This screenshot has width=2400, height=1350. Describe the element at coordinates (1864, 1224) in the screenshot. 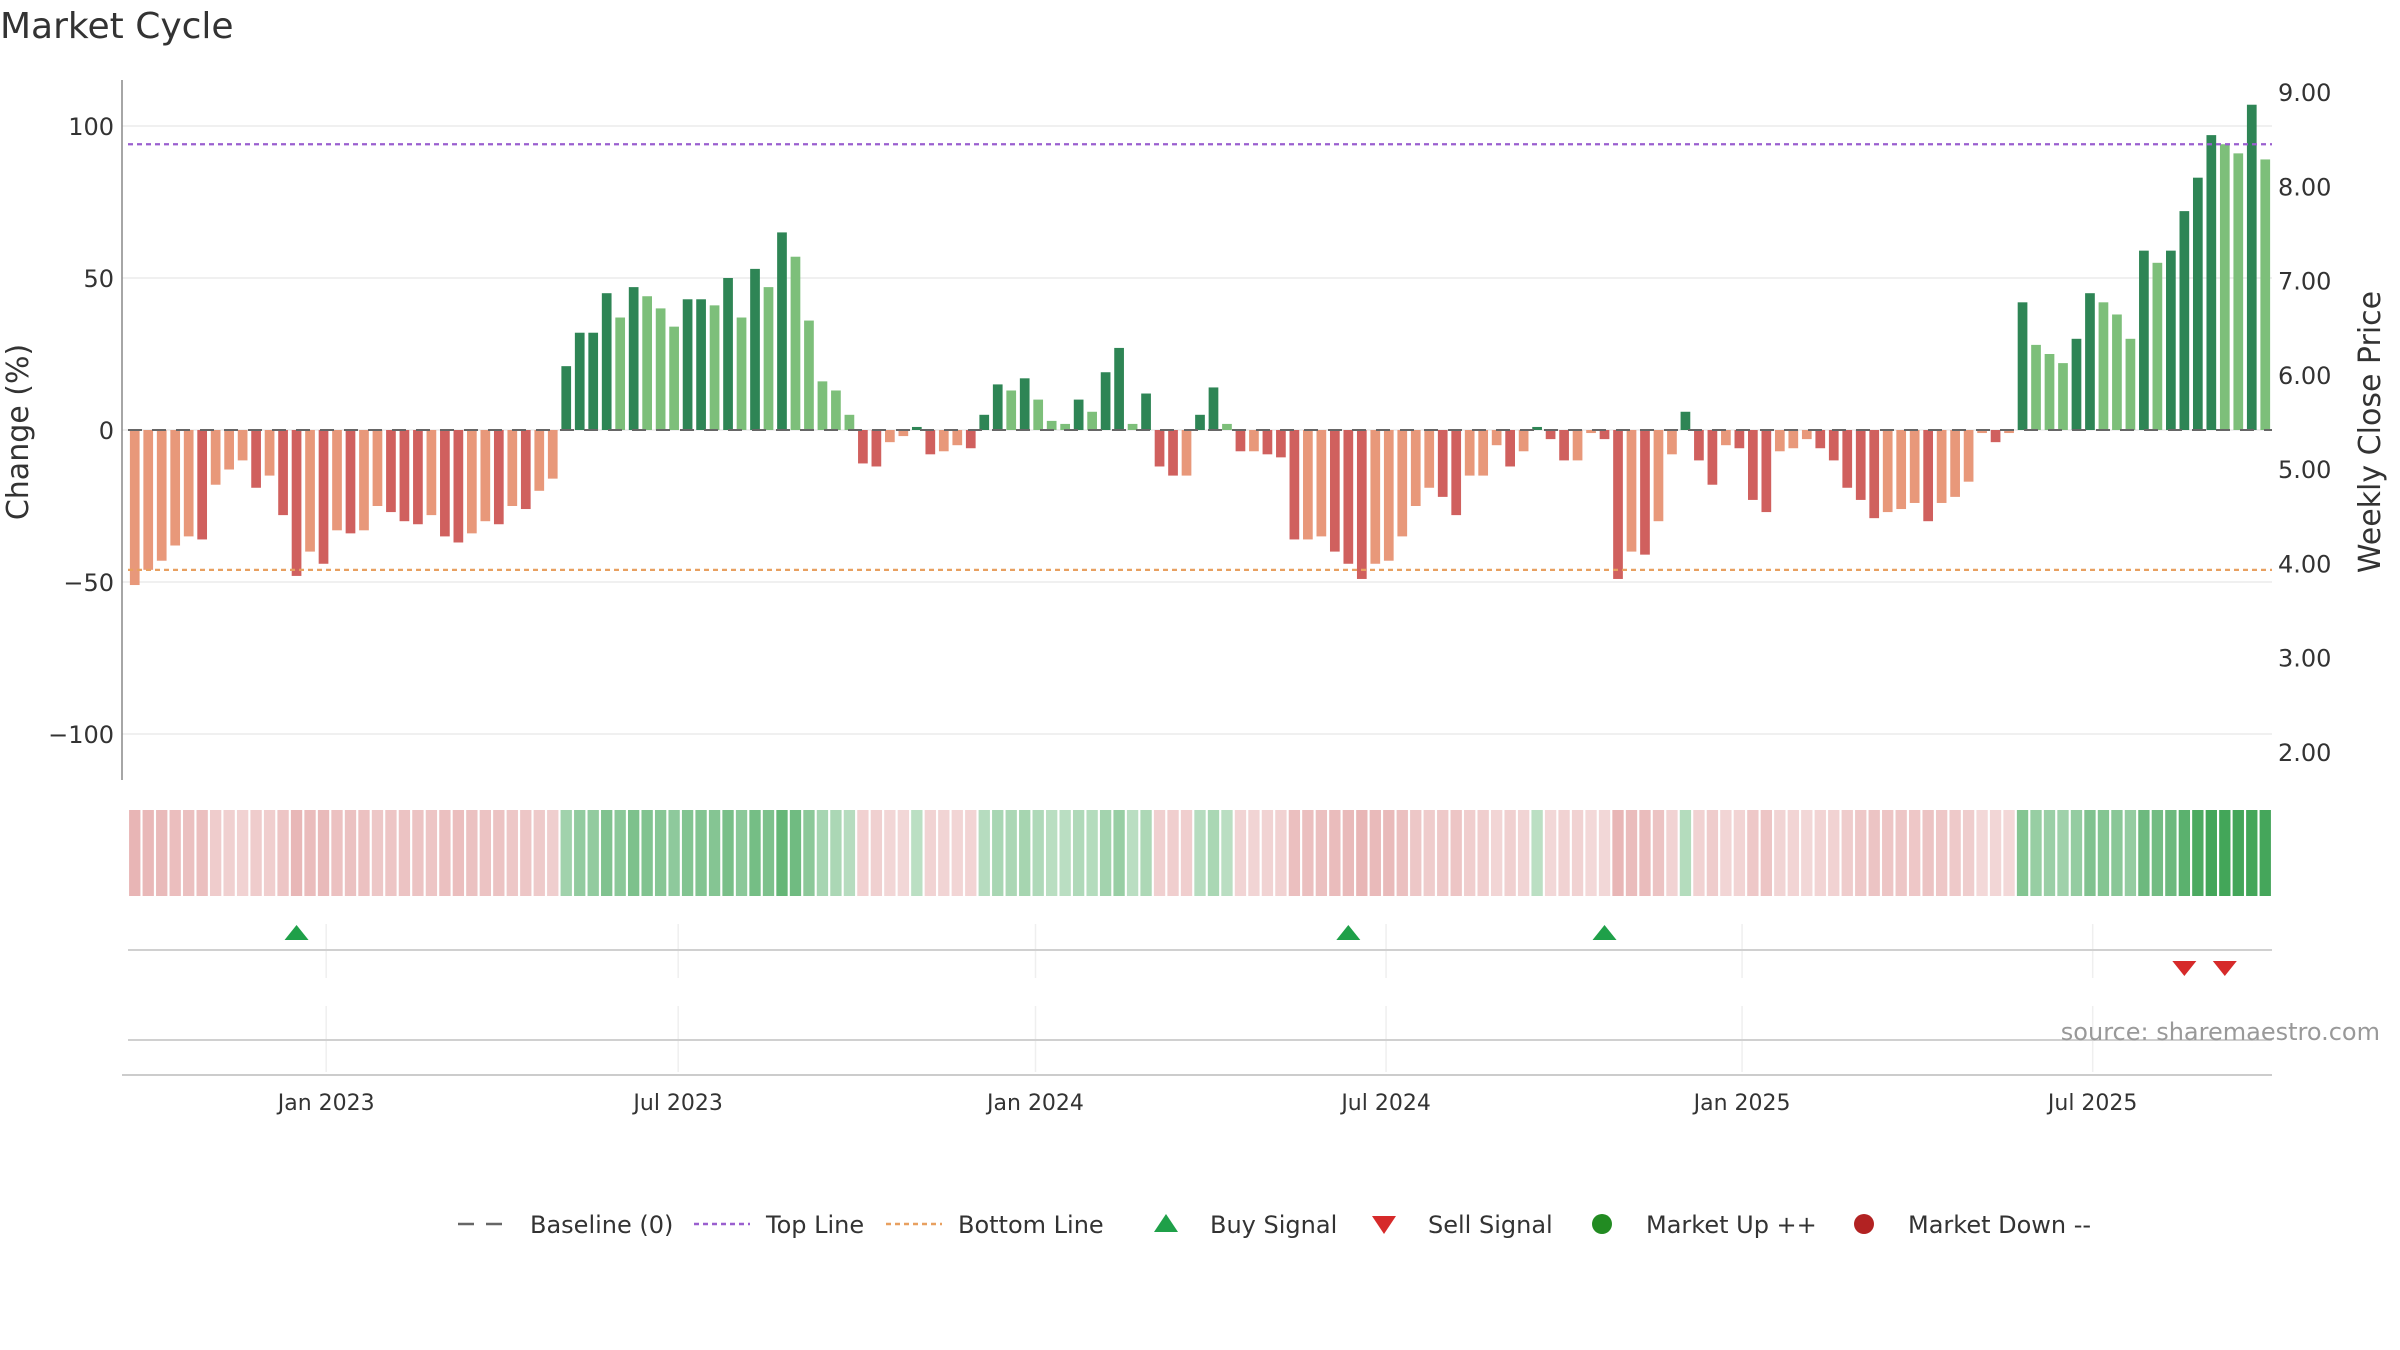

I see `legend-swatch-marker` at that location.